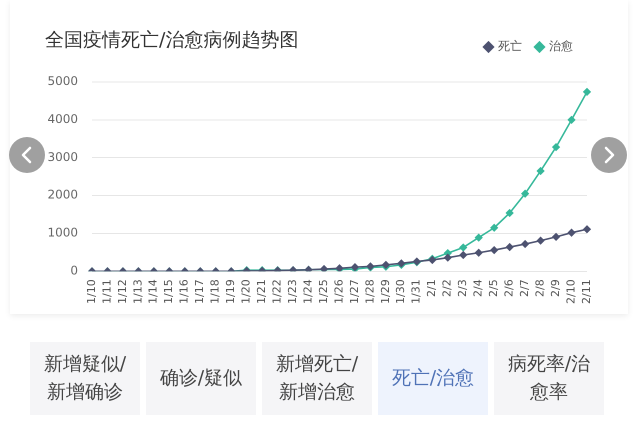 The height and width of the screenshot is (436, 640). I want to click on x-tick-label: 1/20, so click(246, 291).